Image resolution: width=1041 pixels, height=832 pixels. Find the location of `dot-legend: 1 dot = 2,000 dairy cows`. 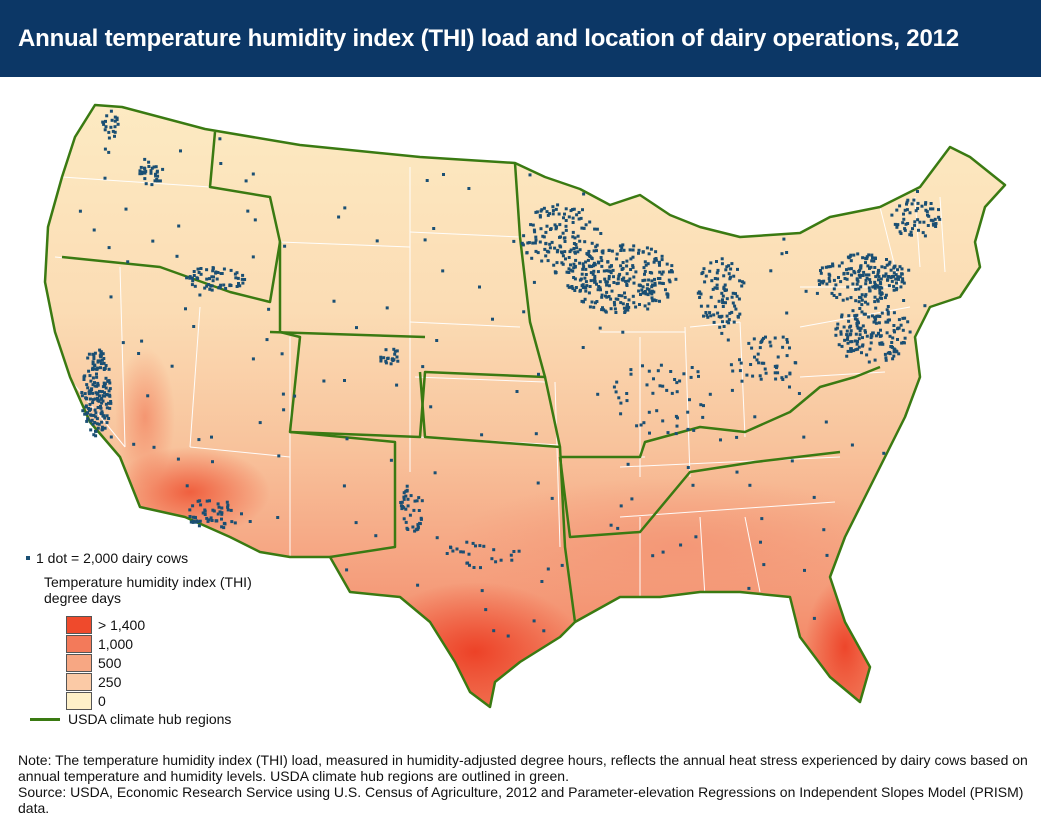

dot-legend: 1 dot = 2,000 dairy cows is located at coordinates (107, 558).